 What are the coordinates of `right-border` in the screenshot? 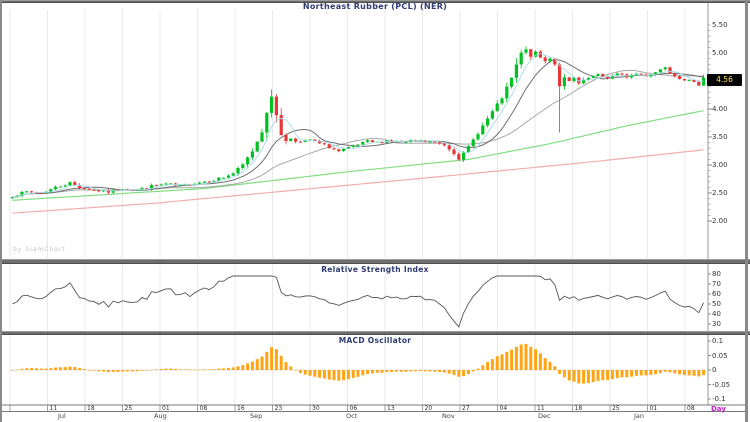 It's located at (746, 211).